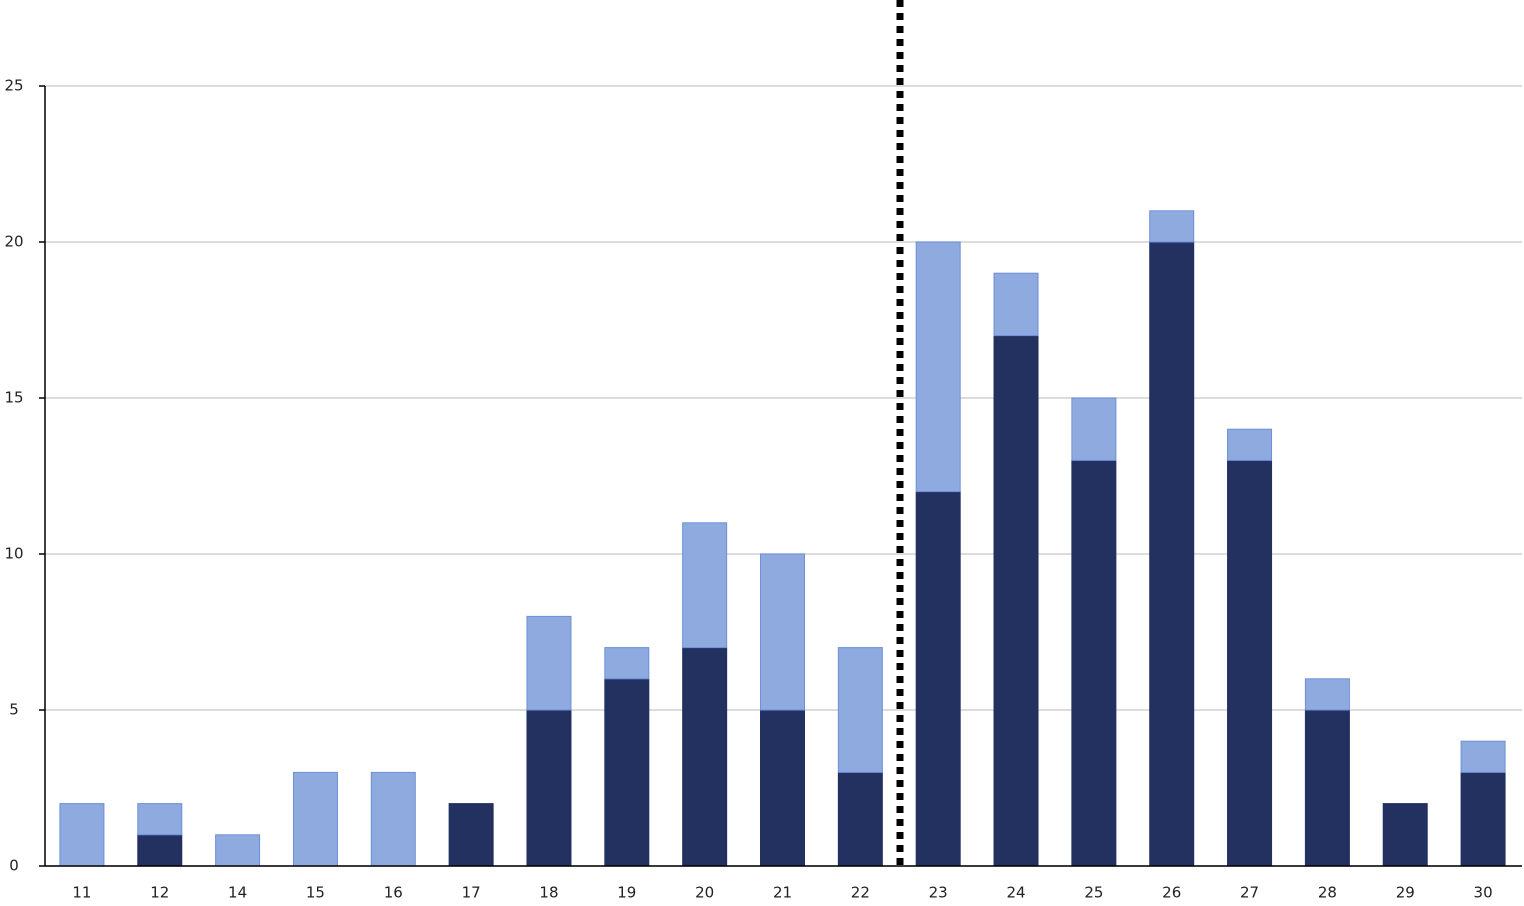 The width and height of the screenshot is (1524, 906). I want to click on y-tick-label: 0, so click(14, 866).